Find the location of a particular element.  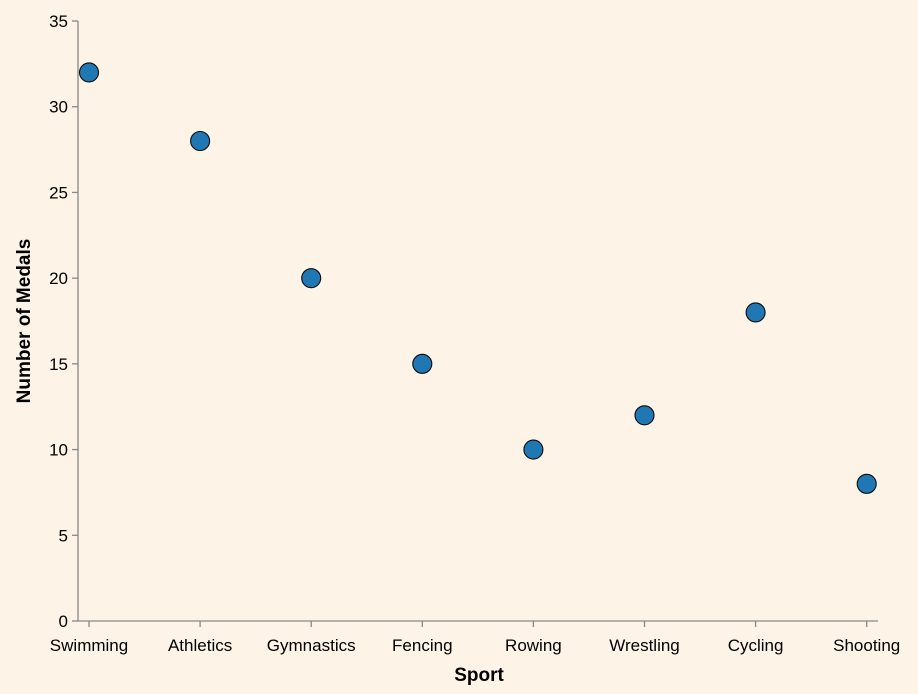

data-point-athletics is located at coordinates (200, 141).